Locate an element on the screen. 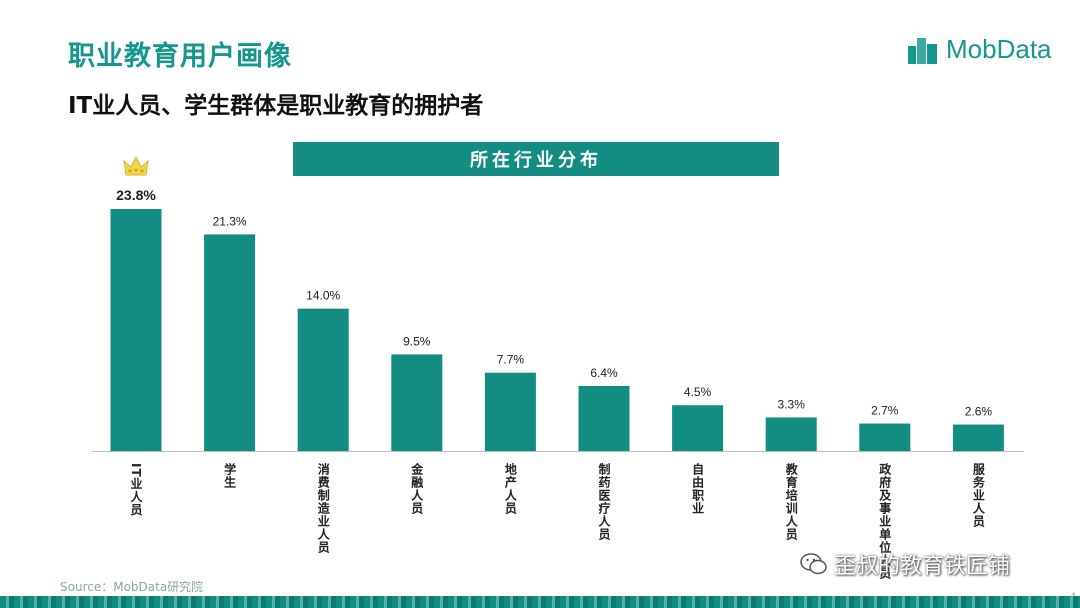 The image size is (1080, 608). data-label-2: 14.0% is located at coordinates (323, 296).